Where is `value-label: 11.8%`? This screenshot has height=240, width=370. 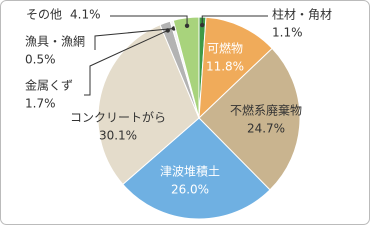
value-label: 11.8% is located at coordinates (225, 67).